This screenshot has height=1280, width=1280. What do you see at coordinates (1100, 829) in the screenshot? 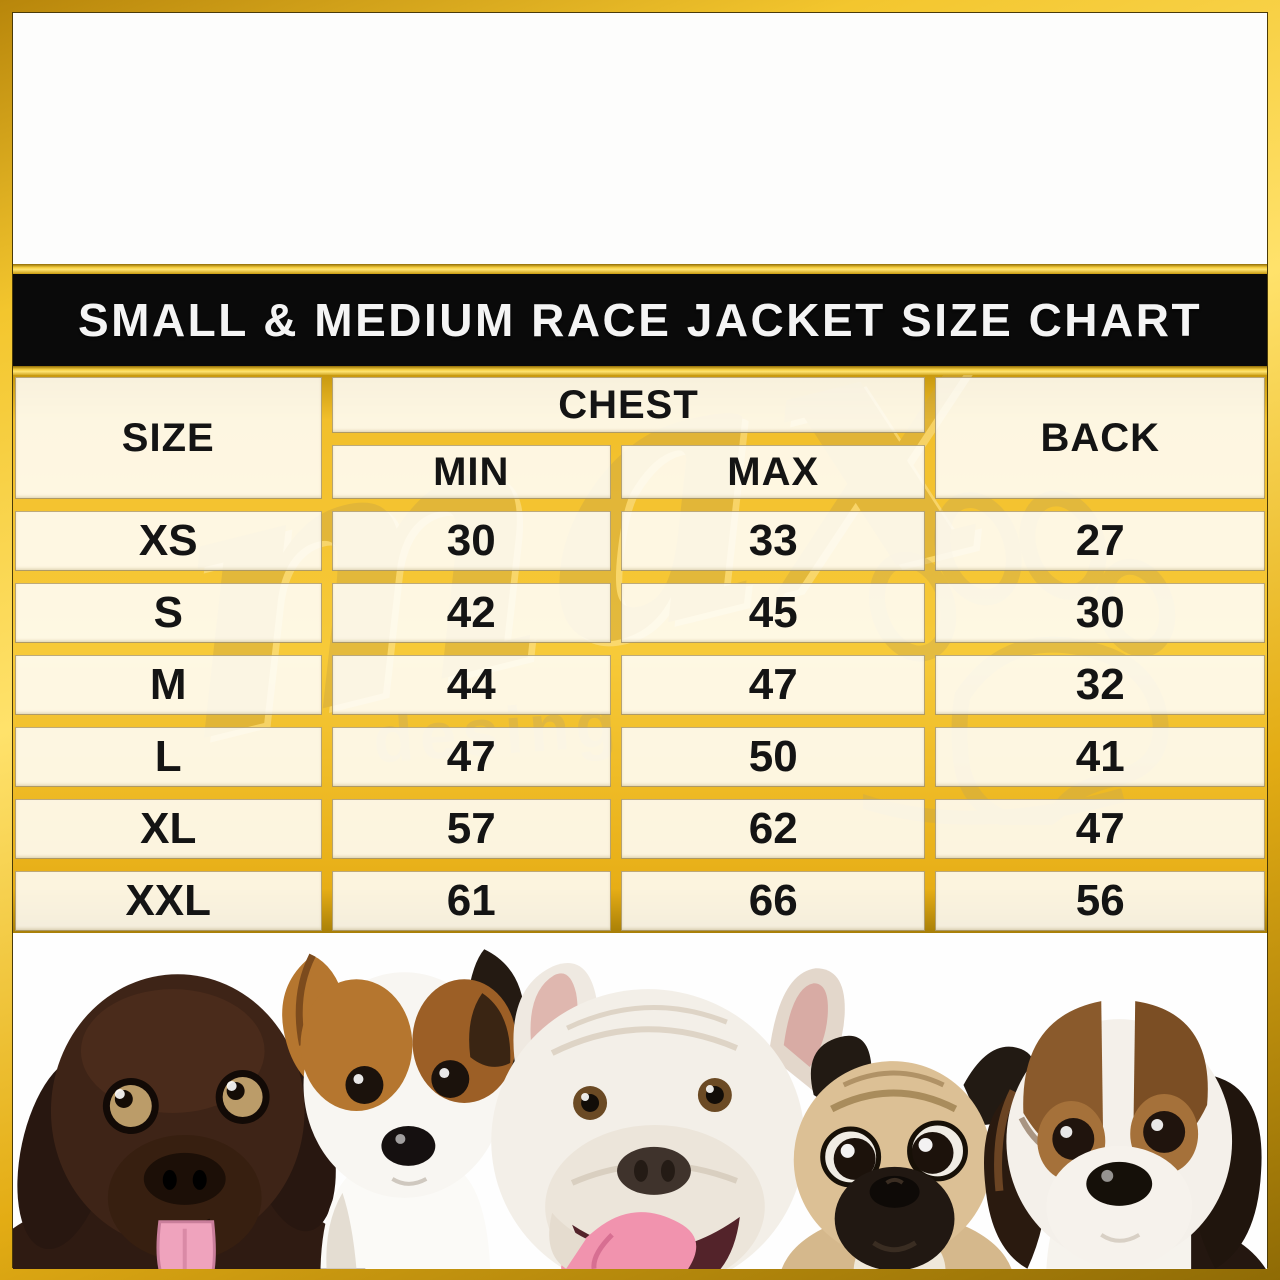
I see `row-xl-back: 47` at bounding box center [1100, 829].